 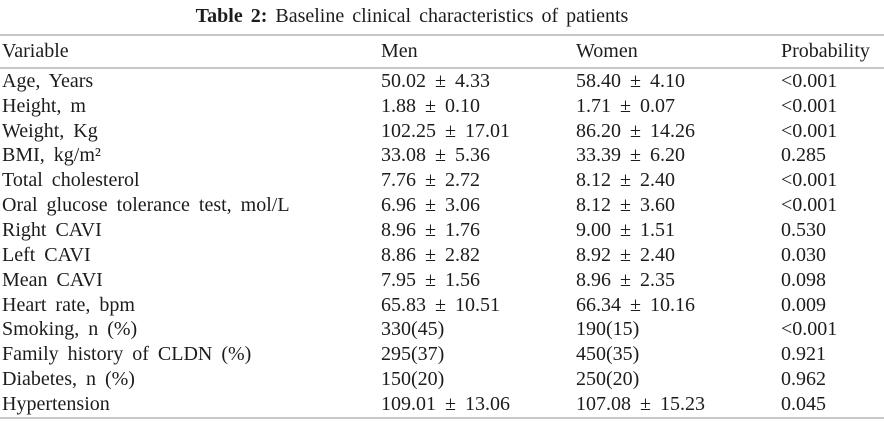 What do you see at coordinates (413, 354) in the screenshot?
I see `cell-men: 295(37)` at bounding box center [413, 354].